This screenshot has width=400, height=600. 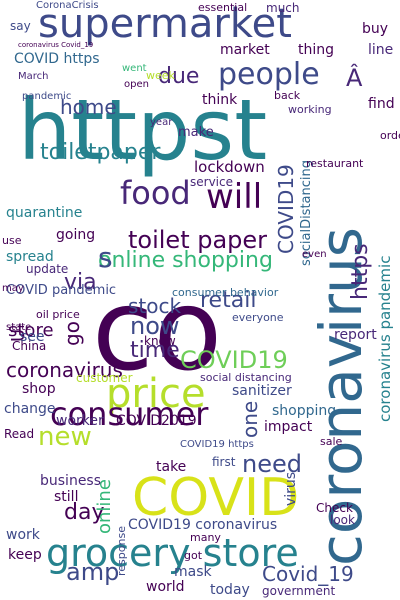 I want to click on word-think: think, so click(x=220, y=100).